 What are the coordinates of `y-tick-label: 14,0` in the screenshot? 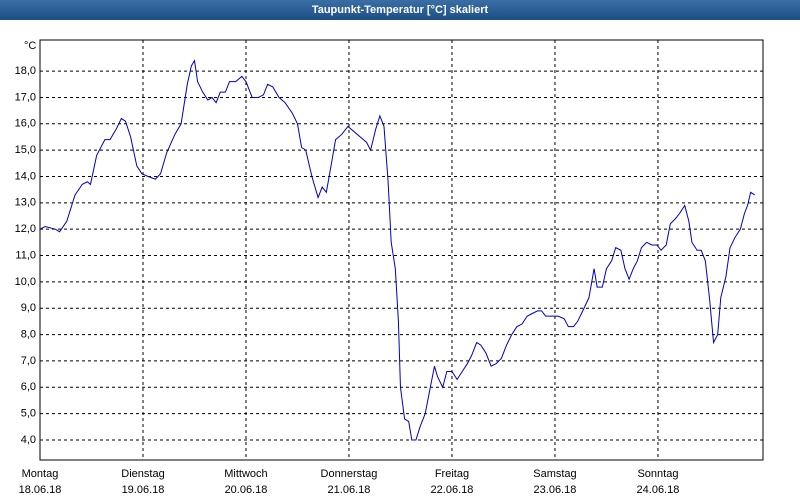 It's located at (25, 176).